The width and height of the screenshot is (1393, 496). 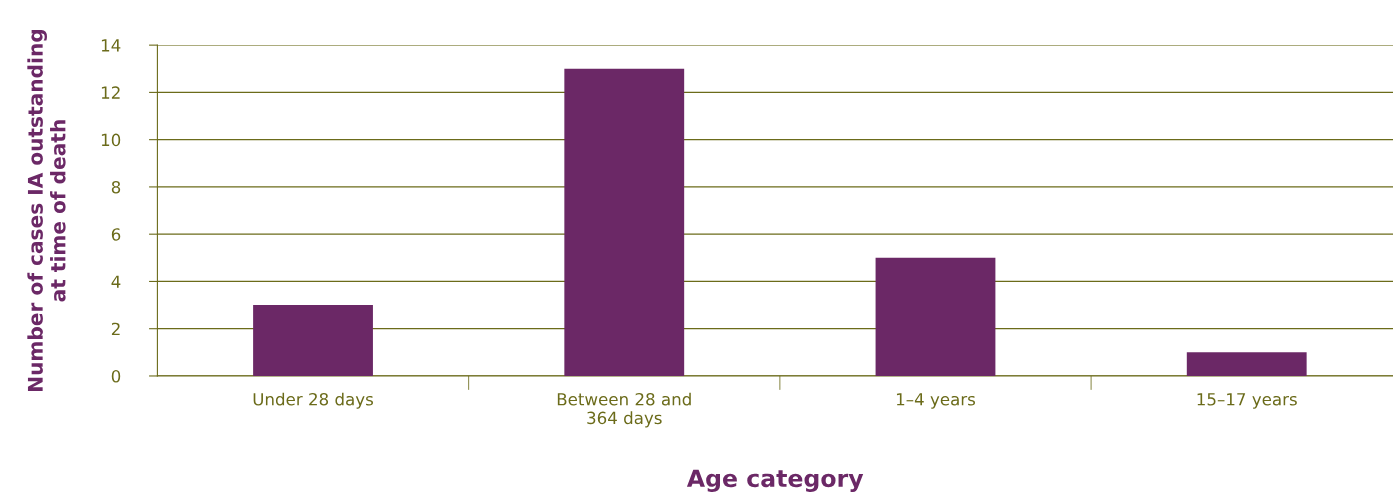 What do you see at coordinates (1247, 401) in the screenshot?
I see `x-tick-label: 15–17 years` at bounding box center [1247, 401].